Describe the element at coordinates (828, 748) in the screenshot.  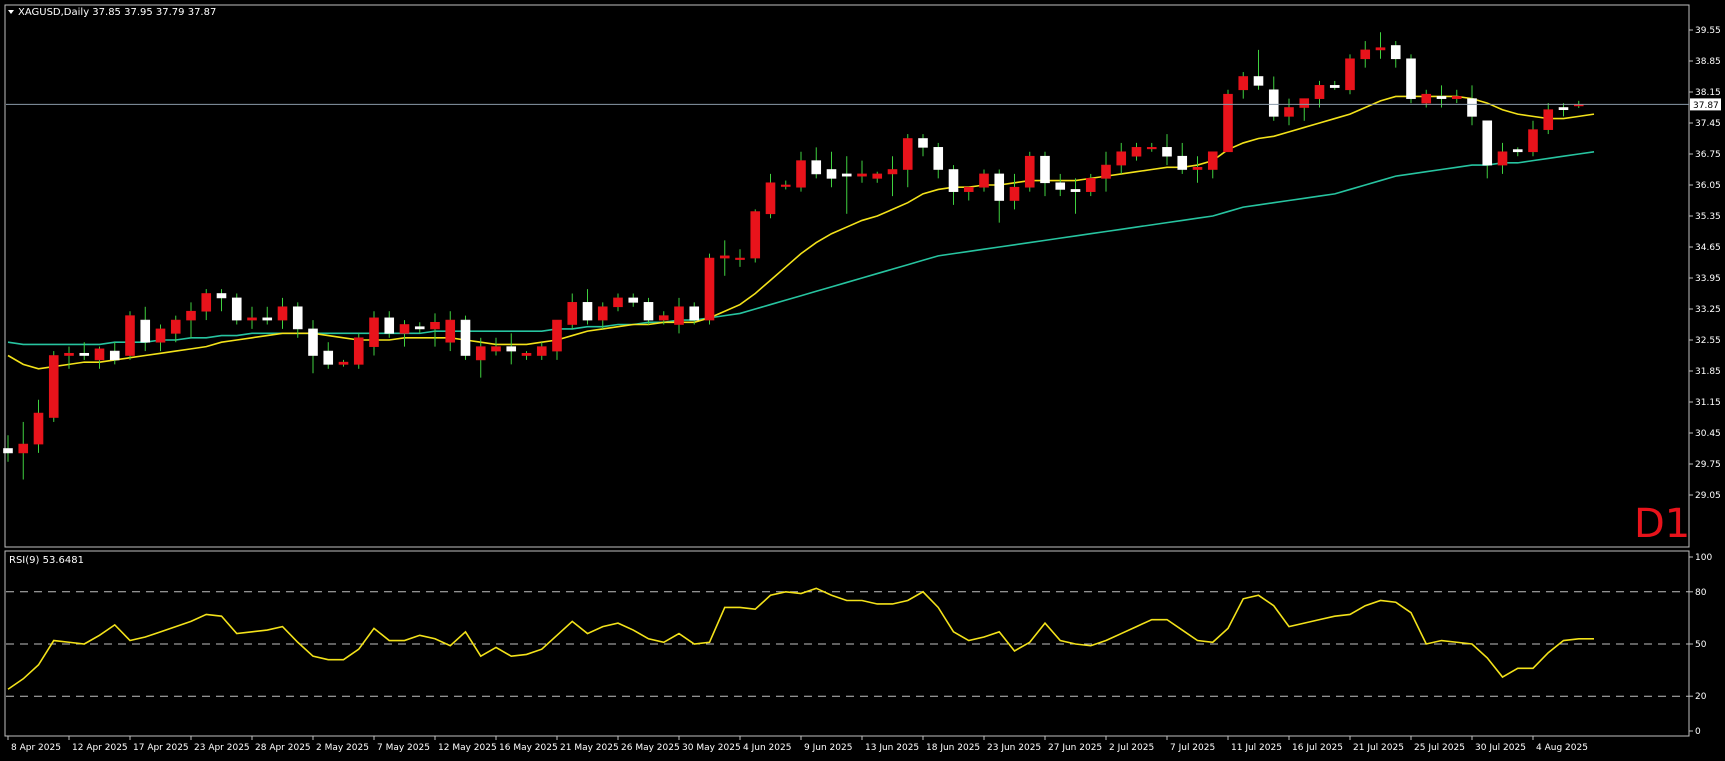
I see `time-tick-label: 9 Jun 2025` at that location.